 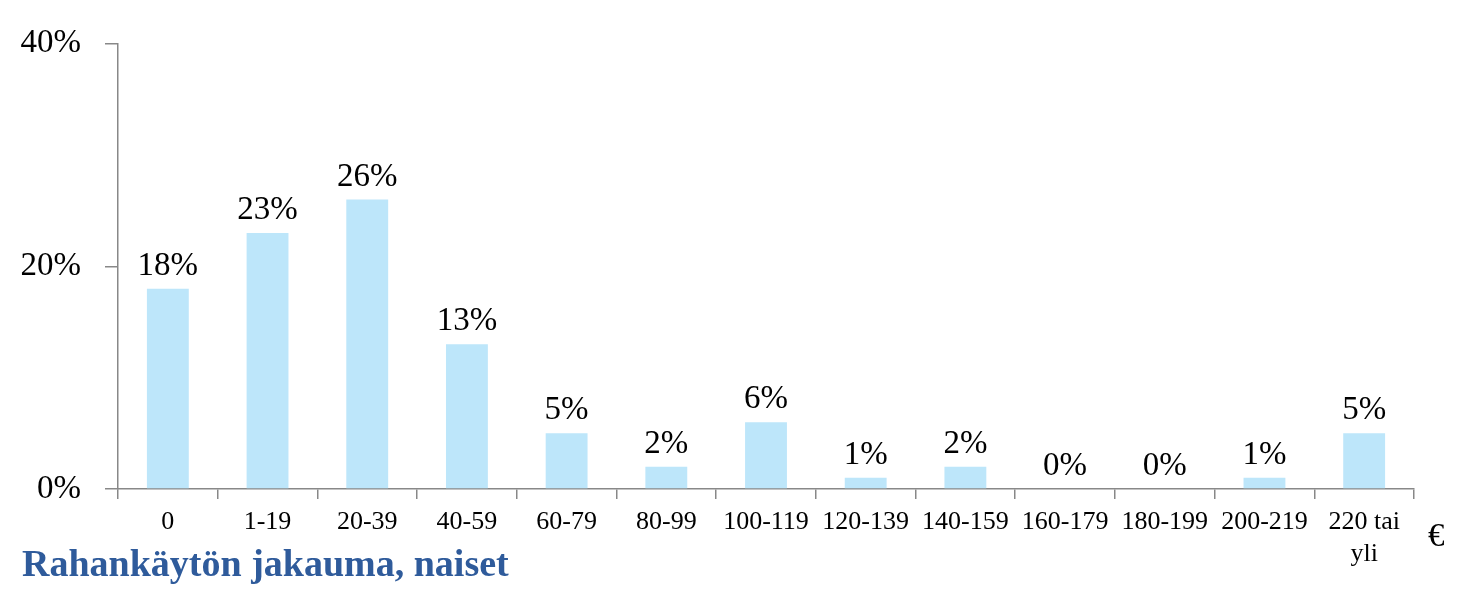 What do you see at coordinates (1264, 521) in the screenshot?
I see `x-tick-label: 200-219` at bounding box center [1264, 521].